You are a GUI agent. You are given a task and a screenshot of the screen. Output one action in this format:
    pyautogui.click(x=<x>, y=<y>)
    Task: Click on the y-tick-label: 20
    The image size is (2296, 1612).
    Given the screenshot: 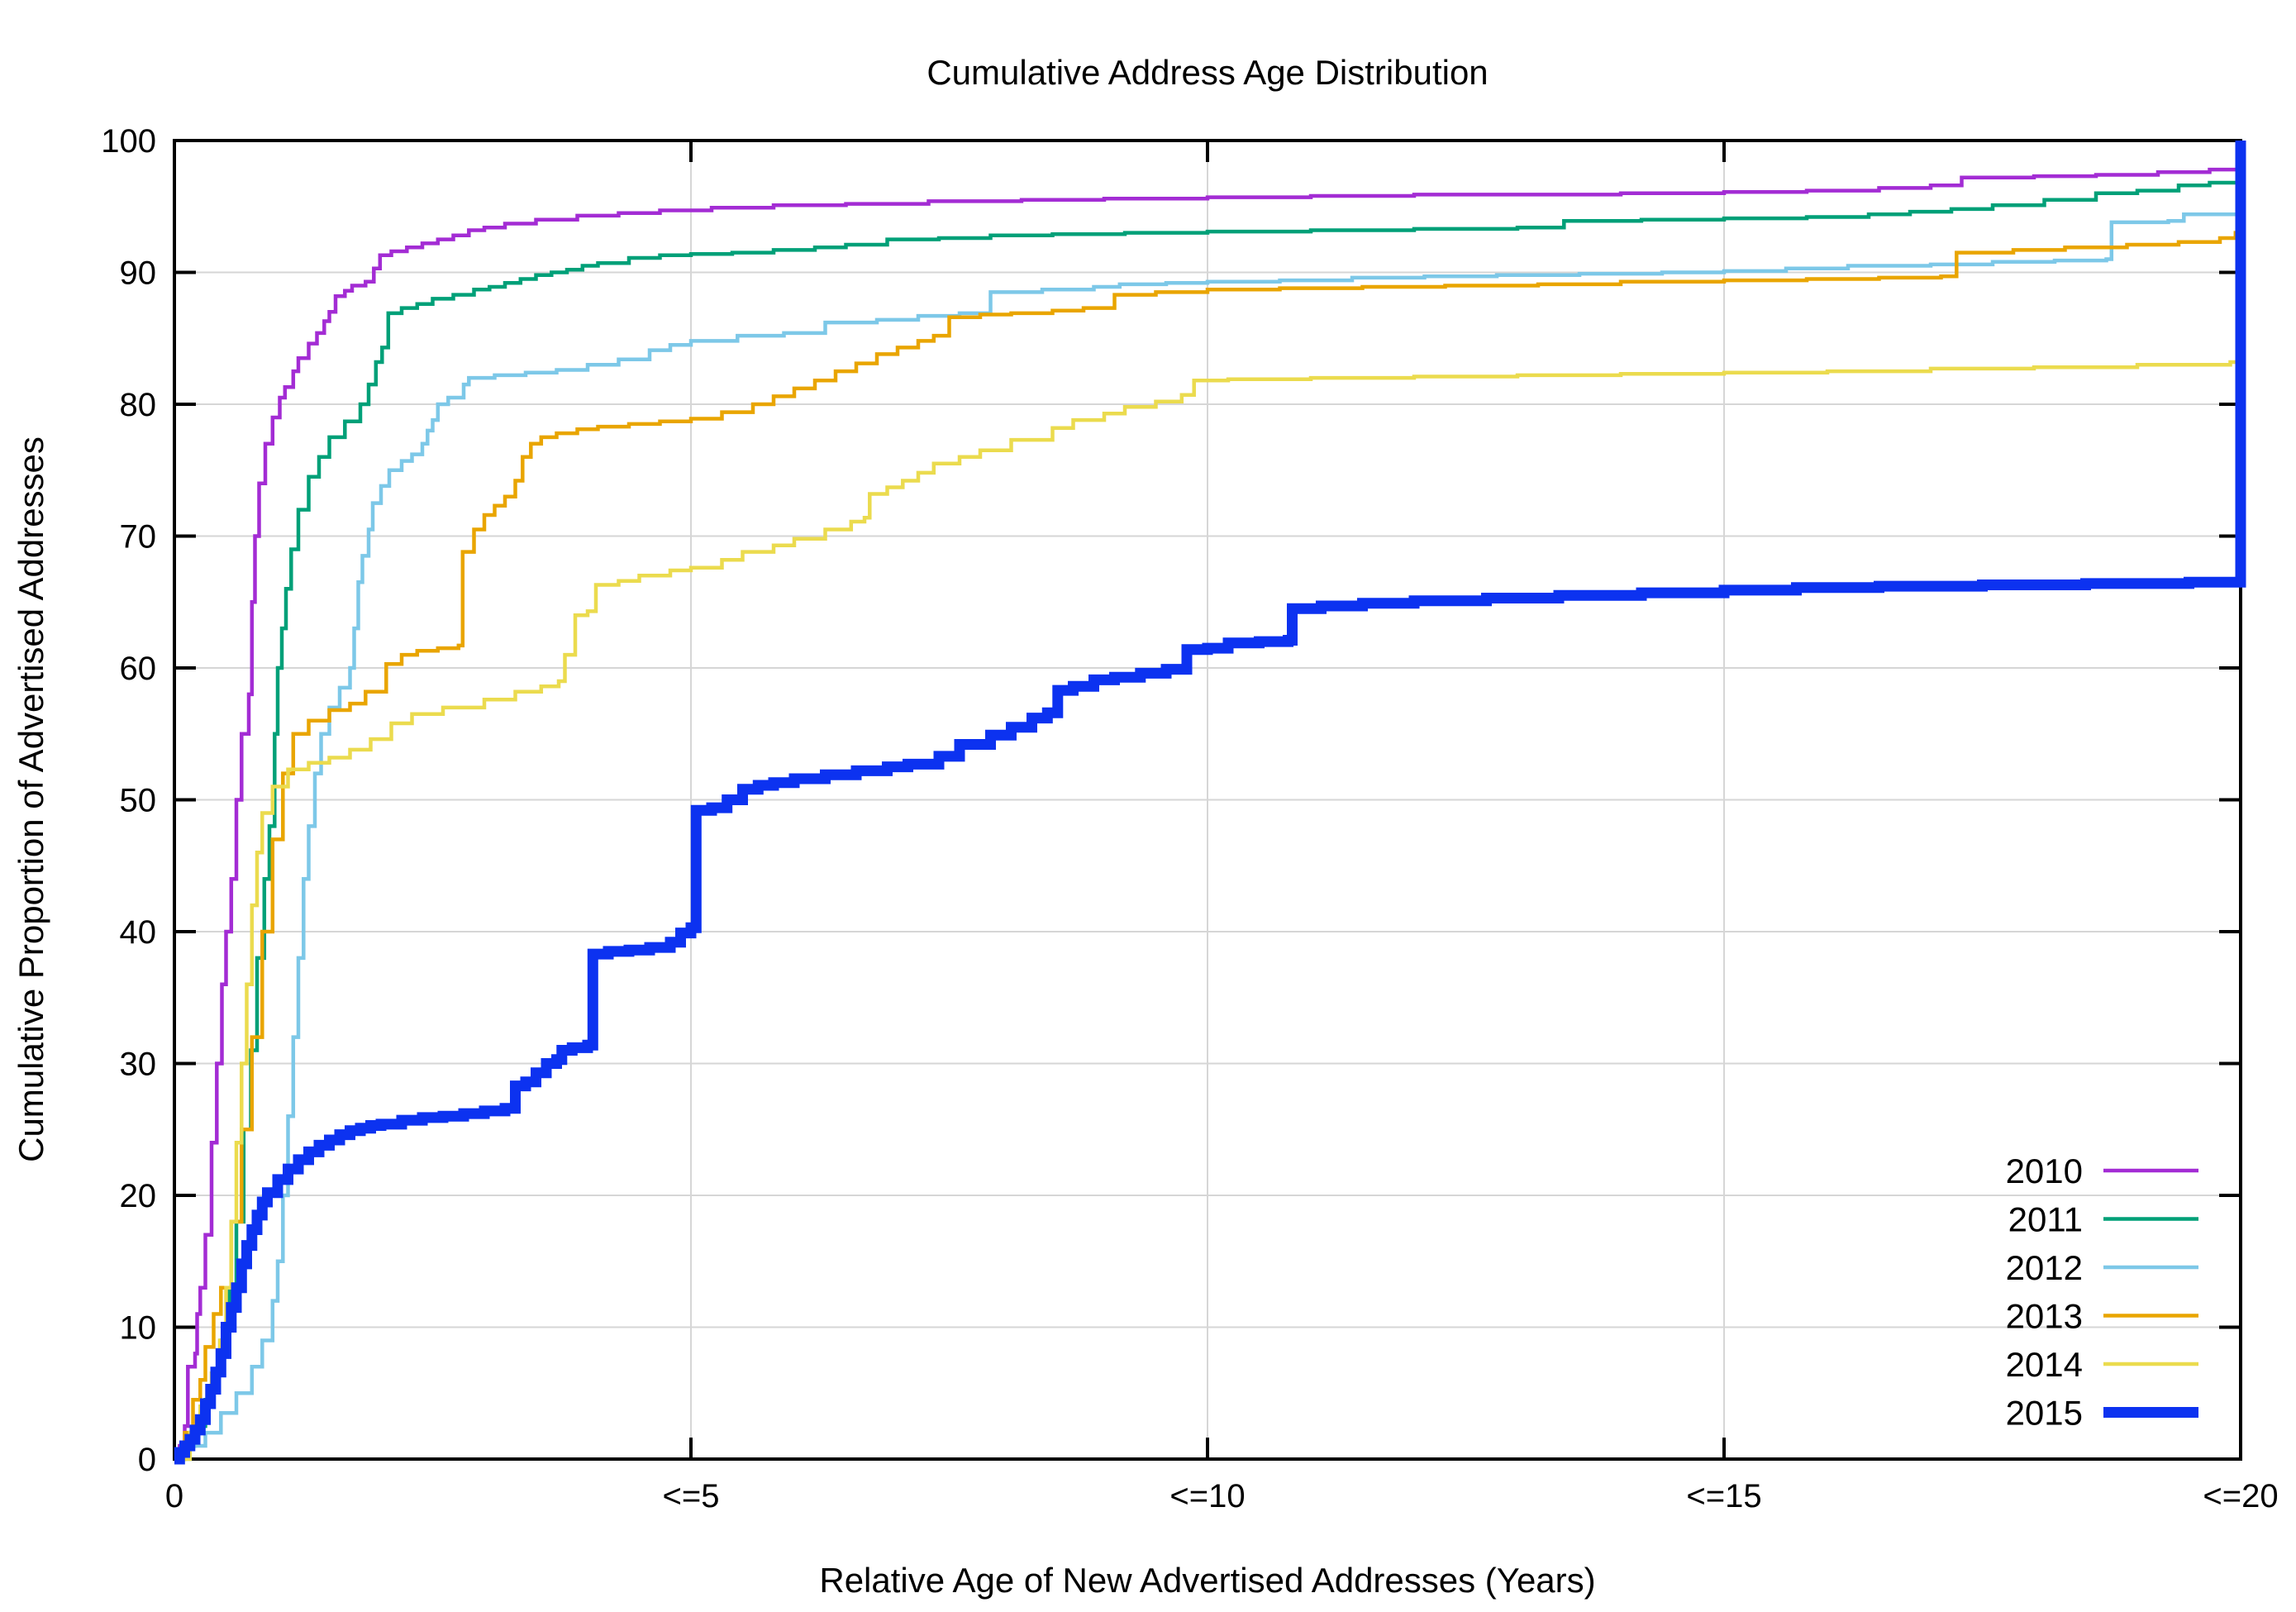 What is the action you would take?
    pyautogui.click(x=138, y=1196)
    